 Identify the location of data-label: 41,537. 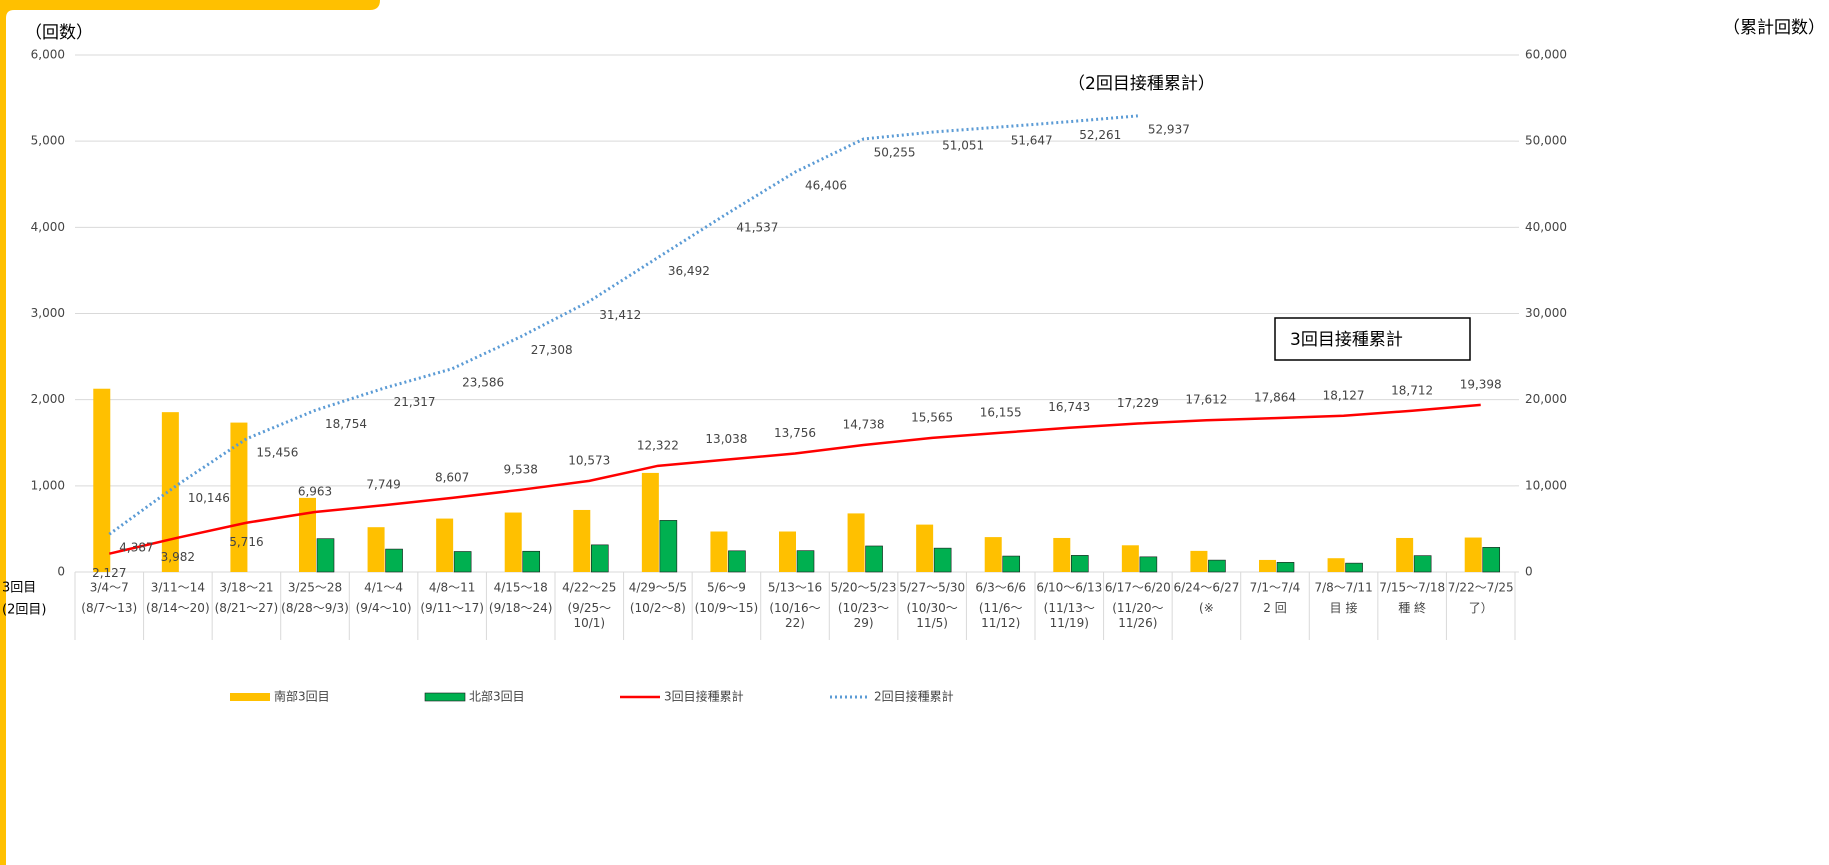
(757, 228).